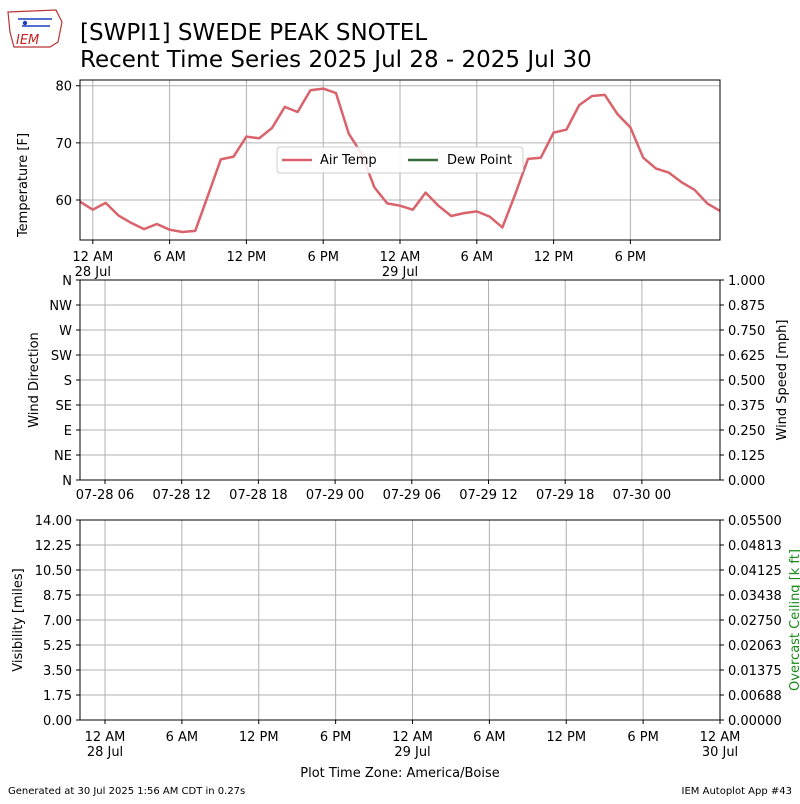  What do you see at coordinates (479, 160) in the screenshot?
I see `legend-dew-point-label: Dew Point` at bounding box center [479, 160].